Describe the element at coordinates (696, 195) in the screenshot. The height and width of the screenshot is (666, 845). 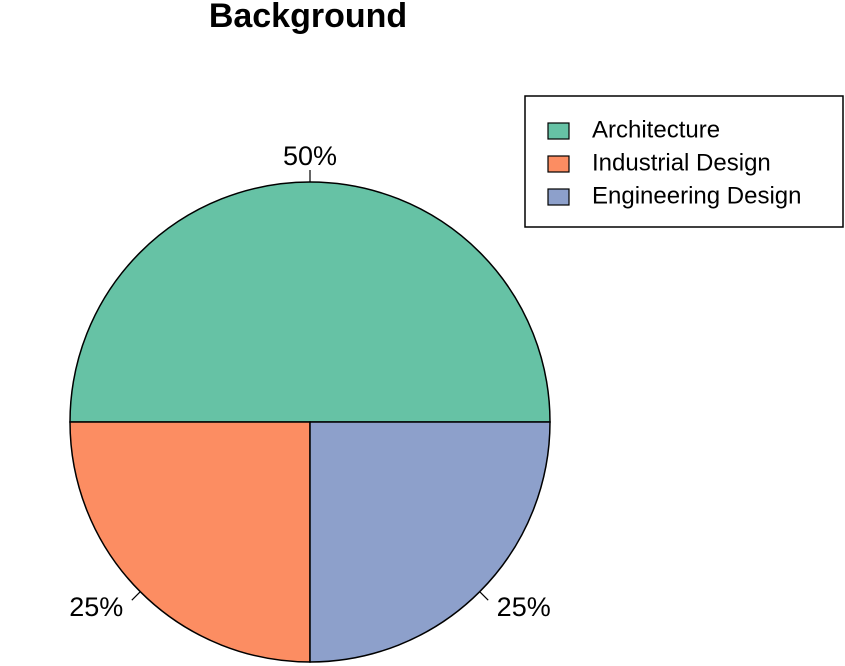
I see `legend-label: Engineering Design` at that location.